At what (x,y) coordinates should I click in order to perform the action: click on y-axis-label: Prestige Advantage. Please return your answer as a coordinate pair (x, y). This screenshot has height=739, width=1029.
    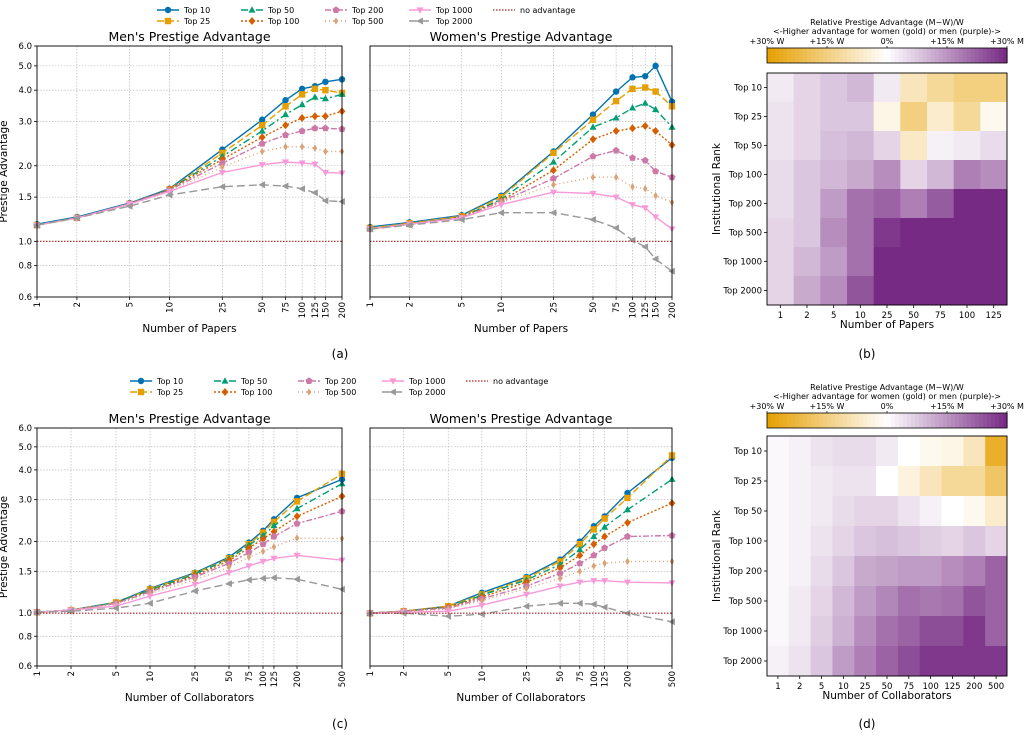
    Looking at the image, I should click on (5, 547).